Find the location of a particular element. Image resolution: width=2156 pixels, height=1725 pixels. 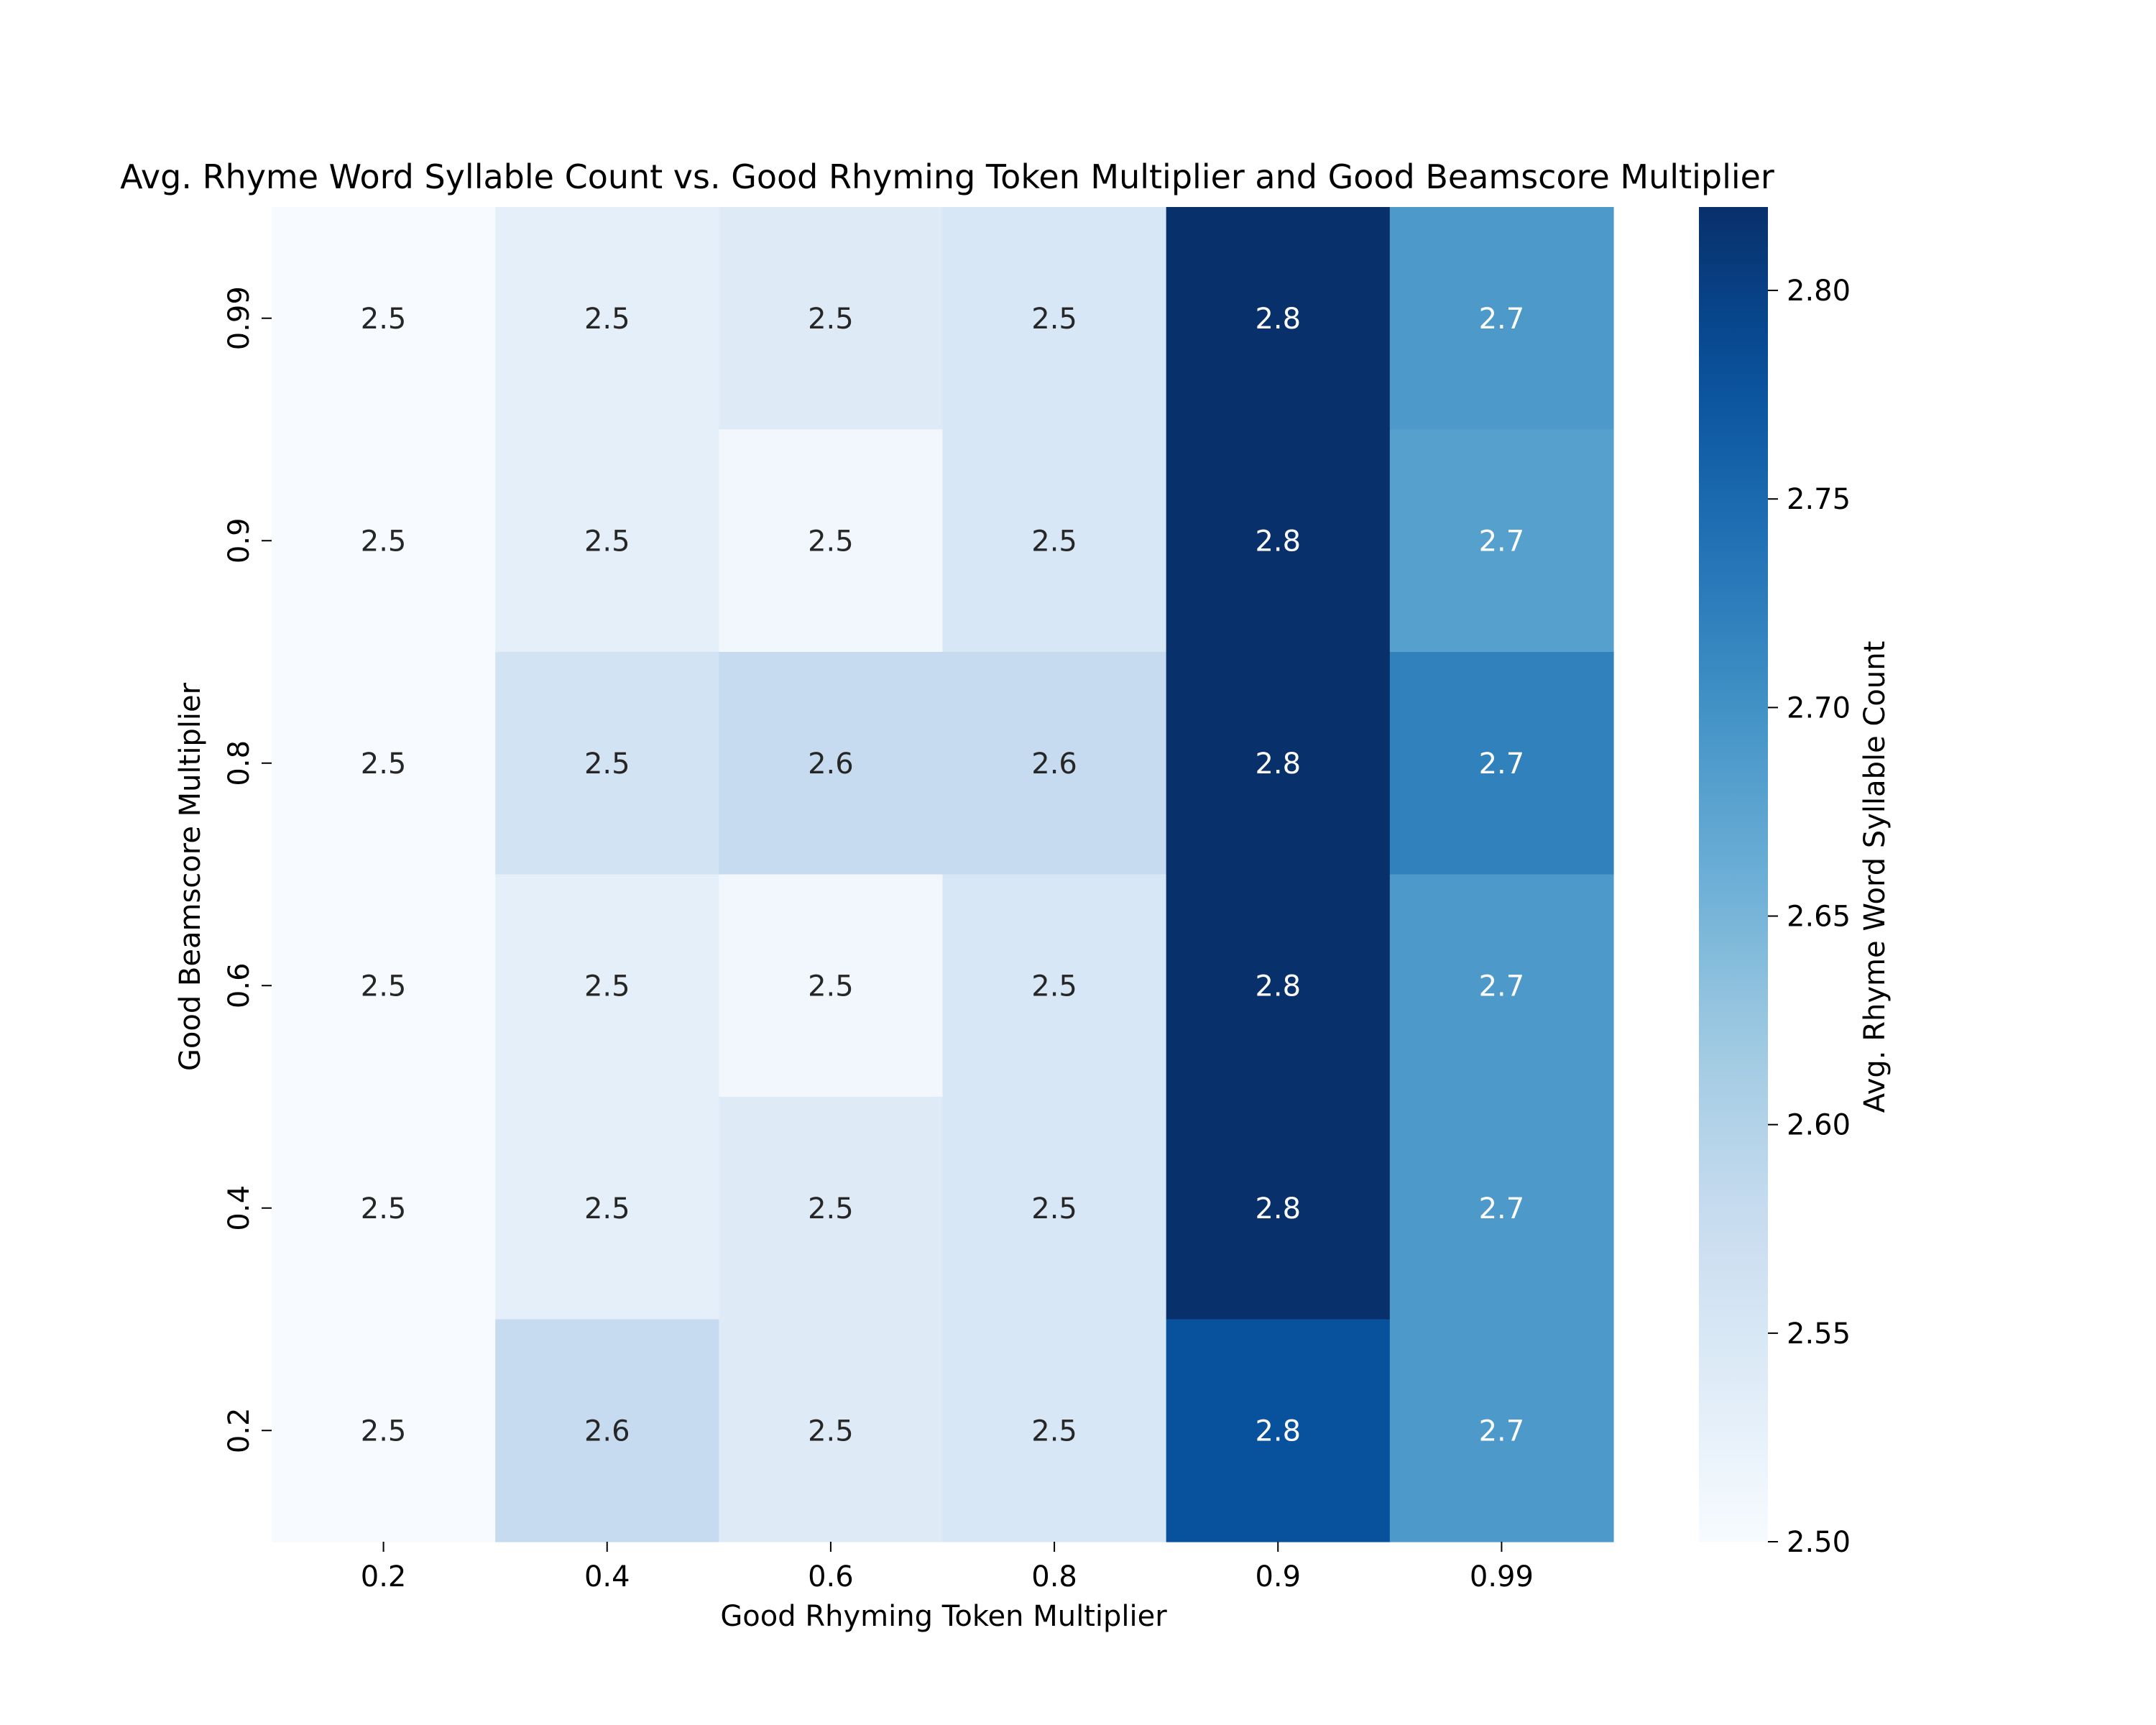

x-tick-label: 0.4 is located at coordinates (607, 1576).